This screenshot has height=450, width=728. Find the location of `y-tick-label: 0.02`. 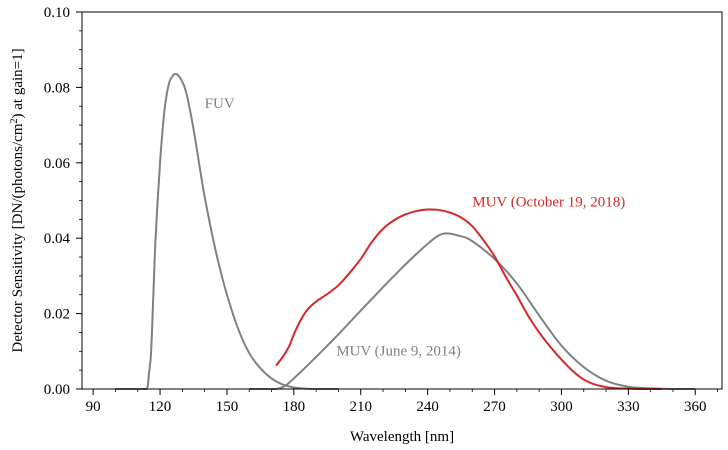

y-tick-label: 0.02 is located at coordinates (57, 315).